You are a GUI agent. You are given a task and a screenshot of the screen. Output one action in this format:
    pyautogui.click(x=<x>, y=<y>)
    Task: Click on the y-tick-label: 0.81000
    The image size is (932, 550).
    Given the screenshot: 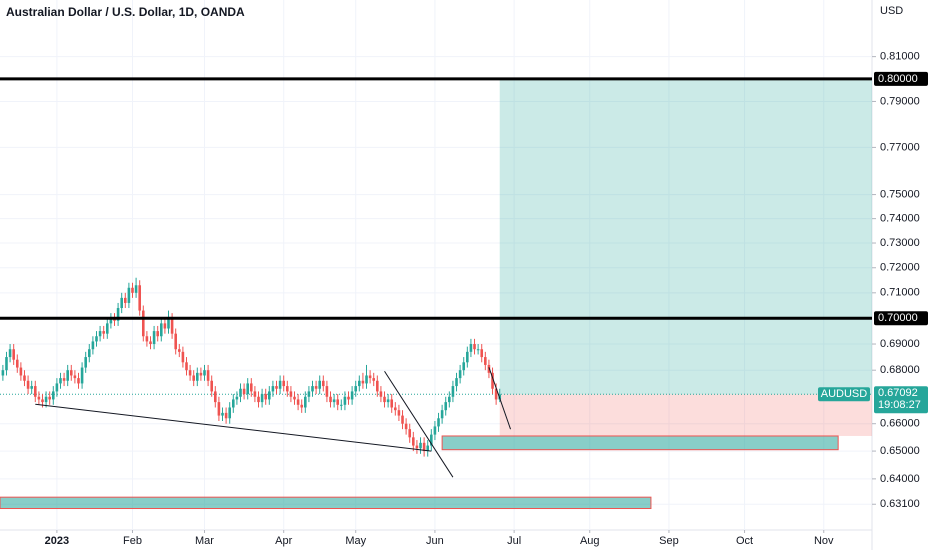 What is the action you would take?
    pyautogui.click(x=900, y=57)
    